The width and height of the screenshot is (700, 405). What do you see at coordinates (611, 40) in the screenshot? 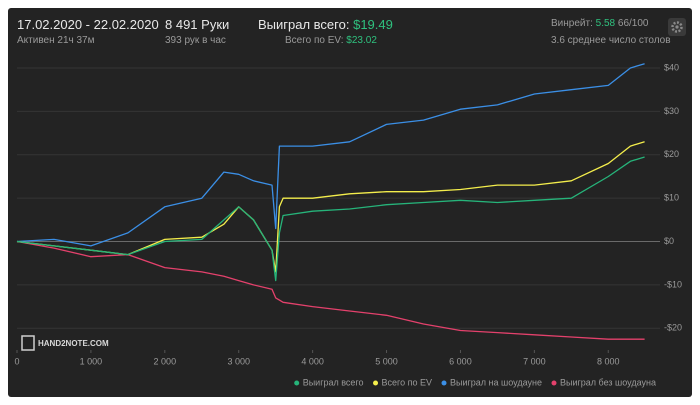
I see `tables: 3.6 среднее число столов` at bounding box center [611, 40].